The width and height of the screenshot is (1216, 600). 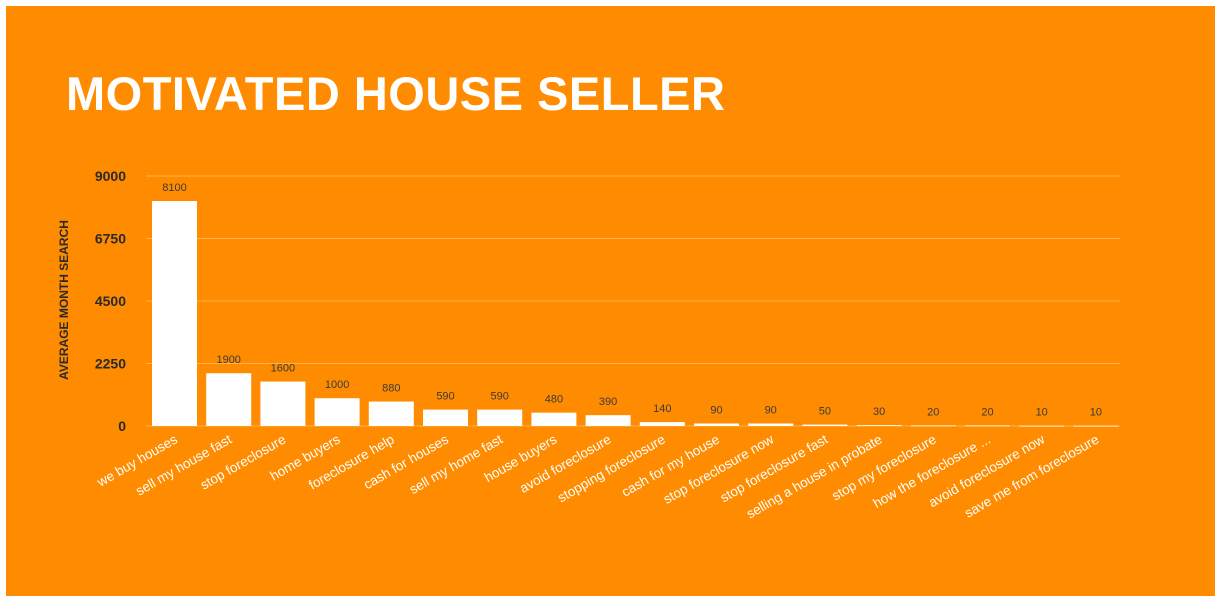 I want to click on y-tick-label: 6750, so click(x=110, y=239).